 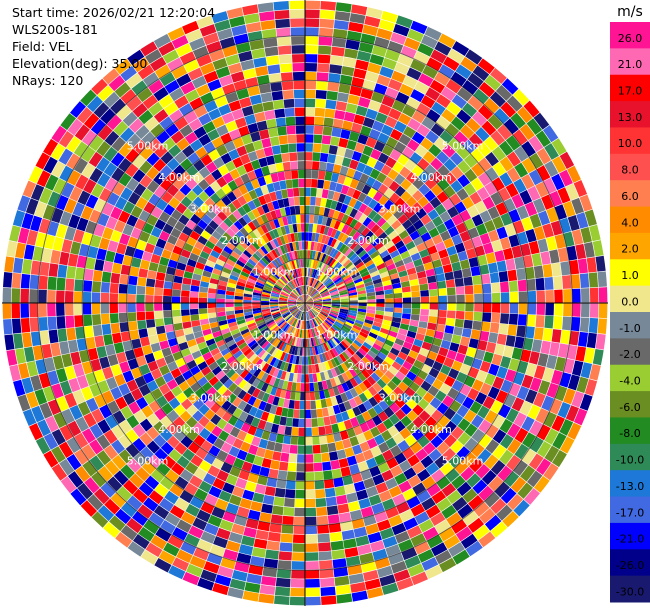 What do you see at coordinates (630, 404) in the screenshot?
I see `colorbar-swatch` at bounding box center [630, 404].